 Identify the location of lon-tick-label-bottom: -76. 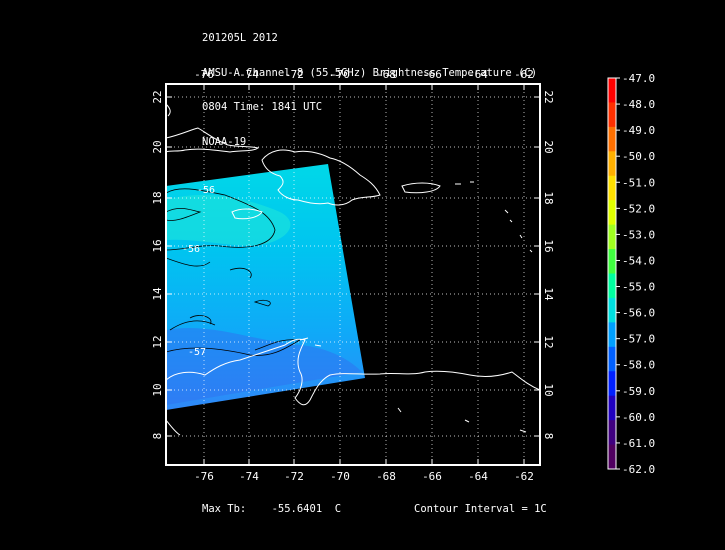
(204, 476).